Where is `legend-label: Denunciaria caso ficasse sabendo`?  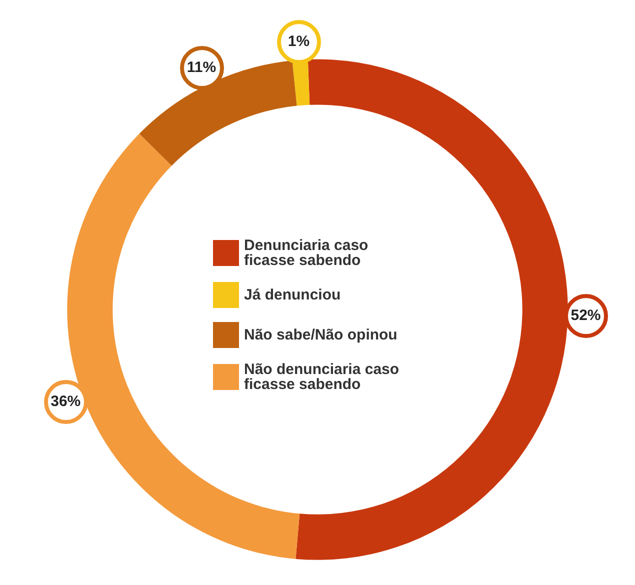
legend-label: Denunciaria caso ficasse sabendo is located at coordinates (308, 253).